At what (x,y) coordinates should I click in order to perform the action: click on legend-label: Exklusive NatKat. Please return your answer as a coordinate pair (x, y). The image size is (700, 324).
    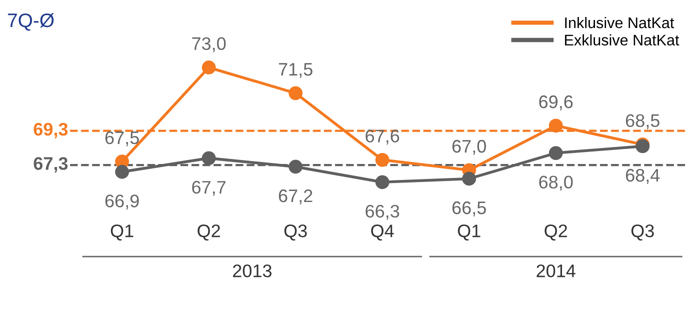
    Looking at the image, I should click on (622, 40).